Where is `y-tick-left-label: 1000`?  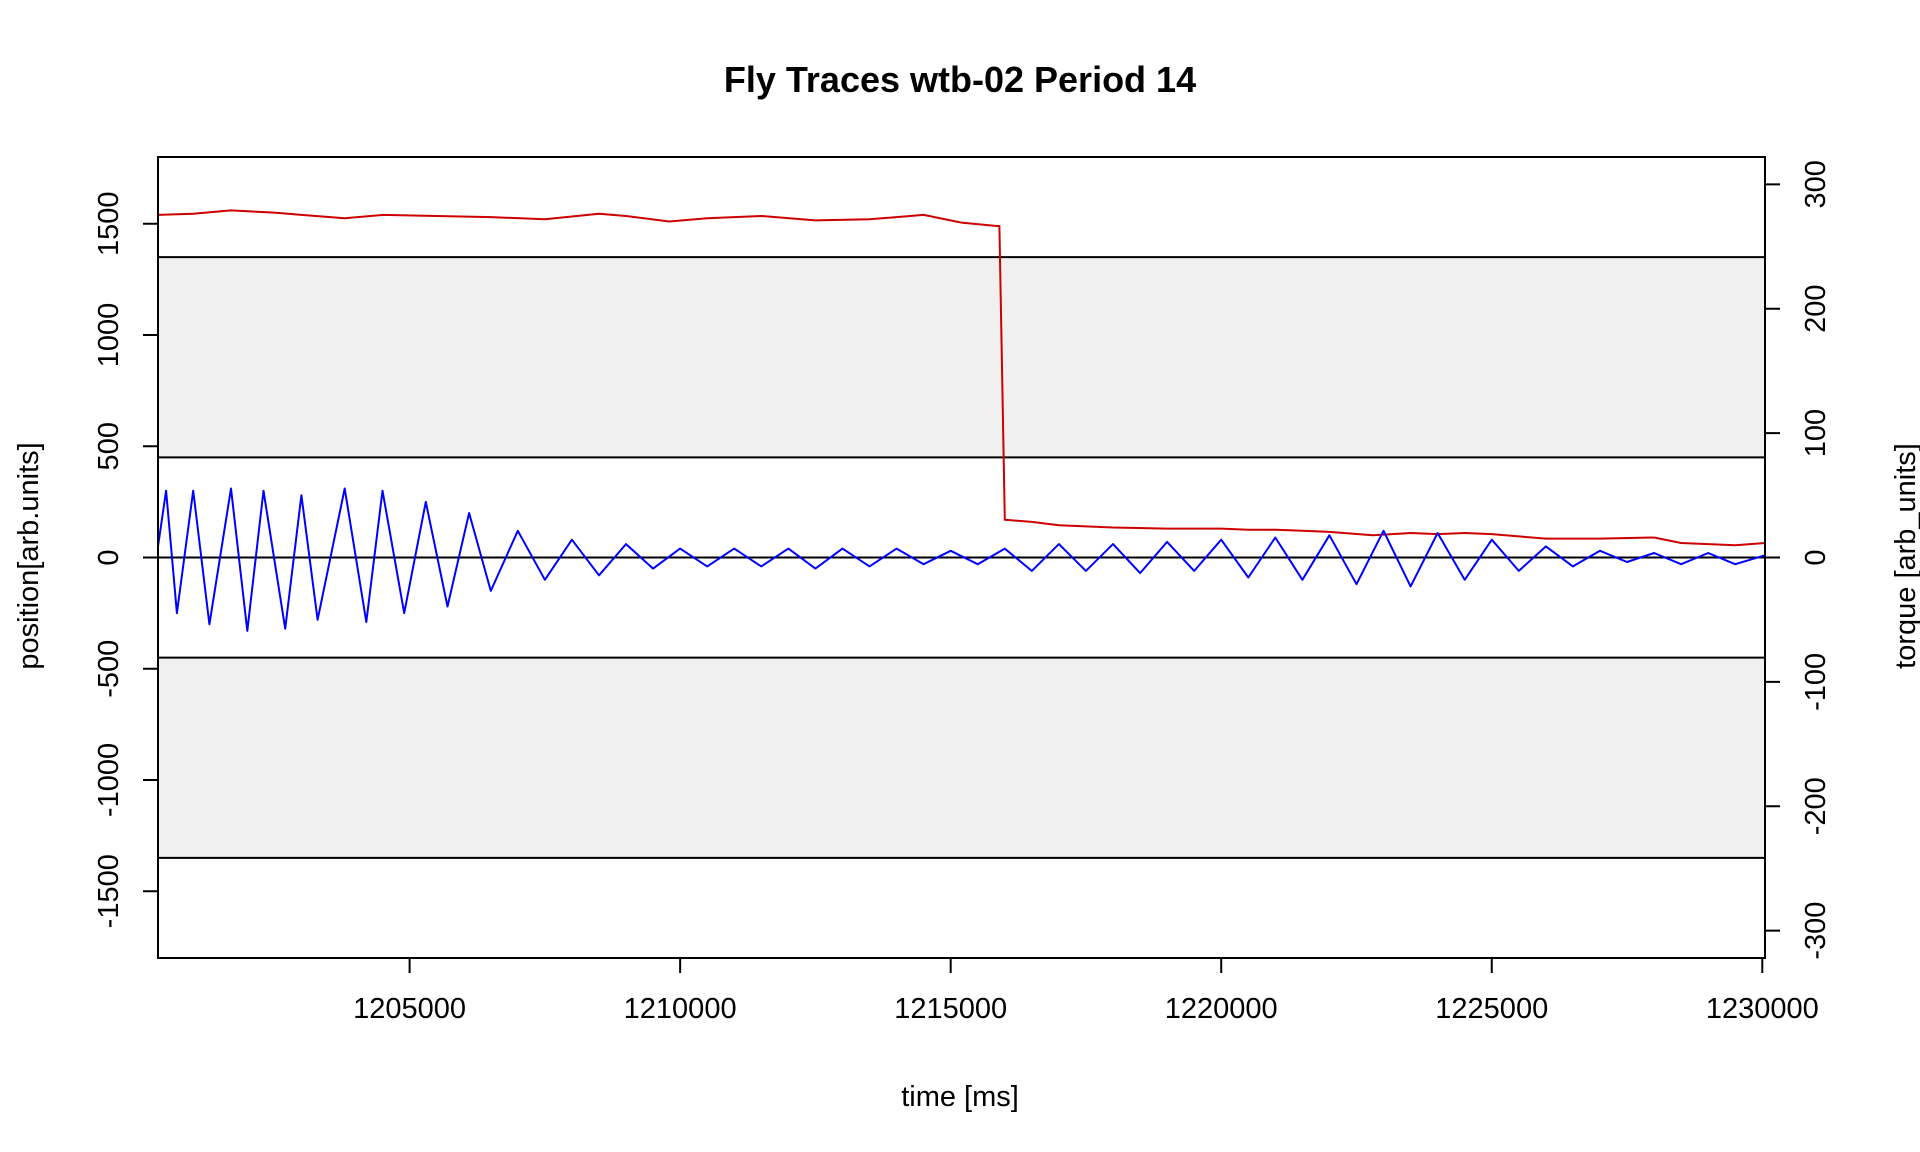 y-tick-left-label: 1000 is located at coordinates (109, 335).